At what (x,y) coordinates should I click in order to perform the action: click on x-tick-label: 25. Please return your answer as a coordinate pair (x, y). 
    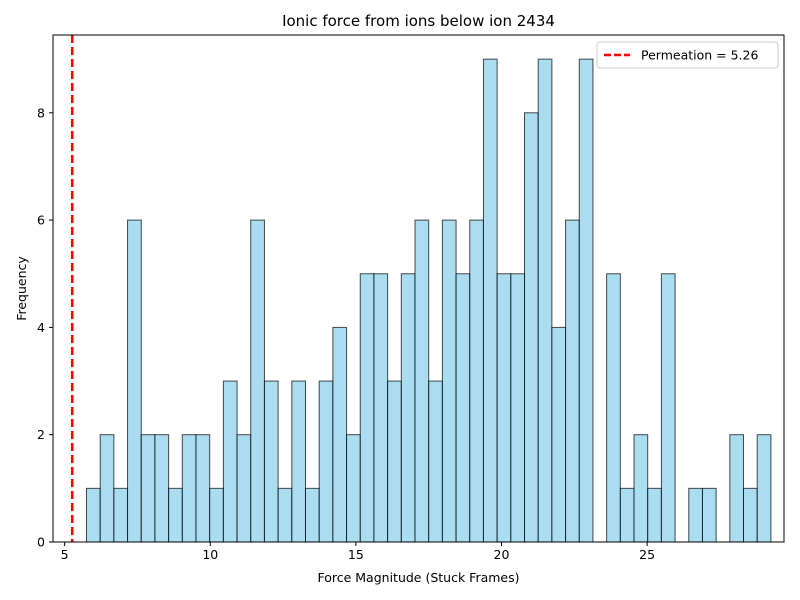
    Looking at the image, I should click on (647, 554).